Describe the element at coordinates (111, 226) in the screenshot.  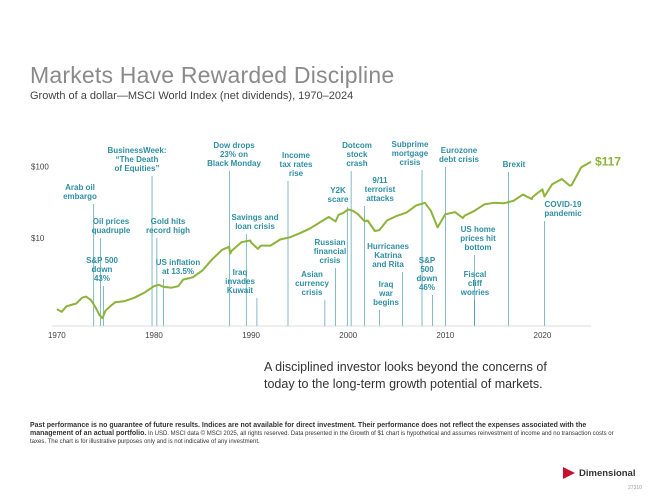
I see `event-label: Oil prices quadruple` at that location.